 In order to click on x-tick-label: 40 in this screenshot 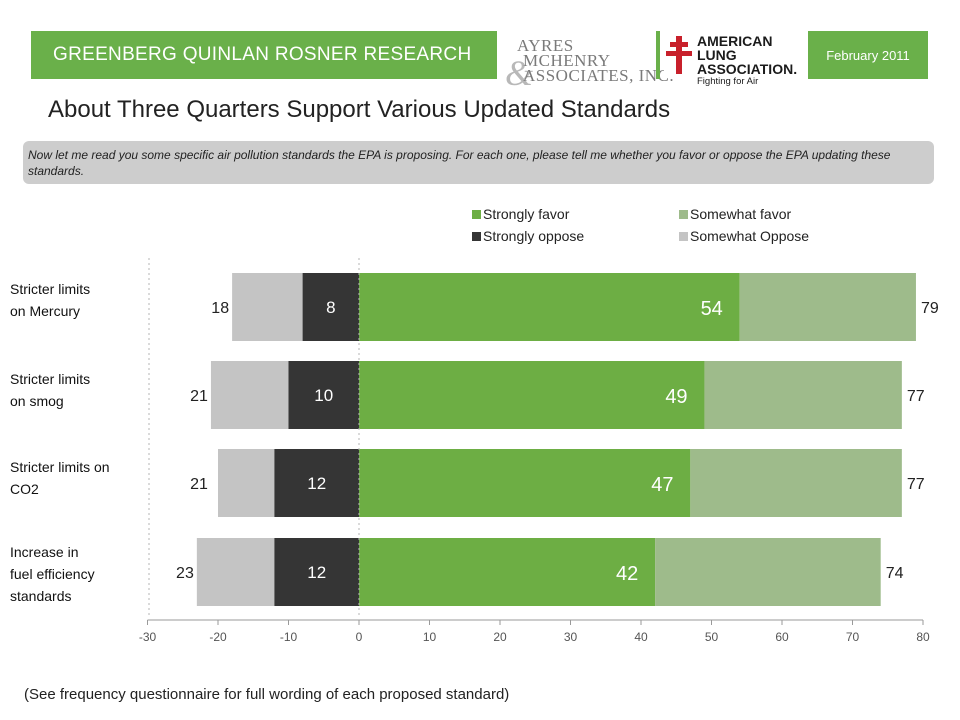, I will do `click(641, 637)`.